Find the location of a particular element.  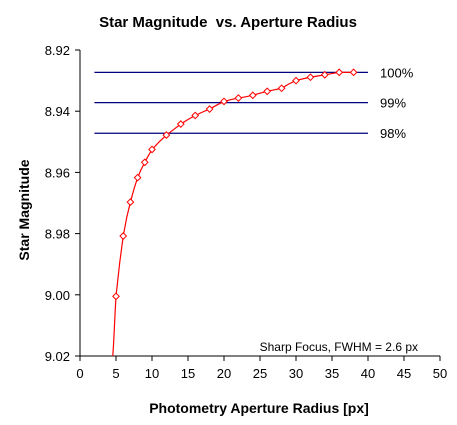

y-tick-label: 8.94 is located at coordinates (57, 111).